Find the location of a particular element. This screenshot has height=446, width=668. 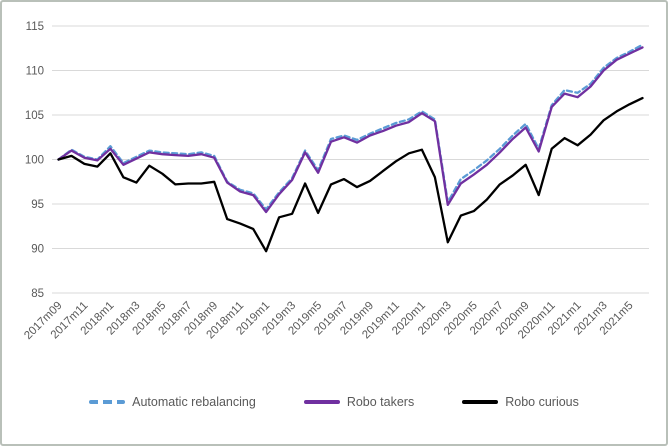

legend-item-robo-curious: Robo curious is located at coordinates (520, 402).